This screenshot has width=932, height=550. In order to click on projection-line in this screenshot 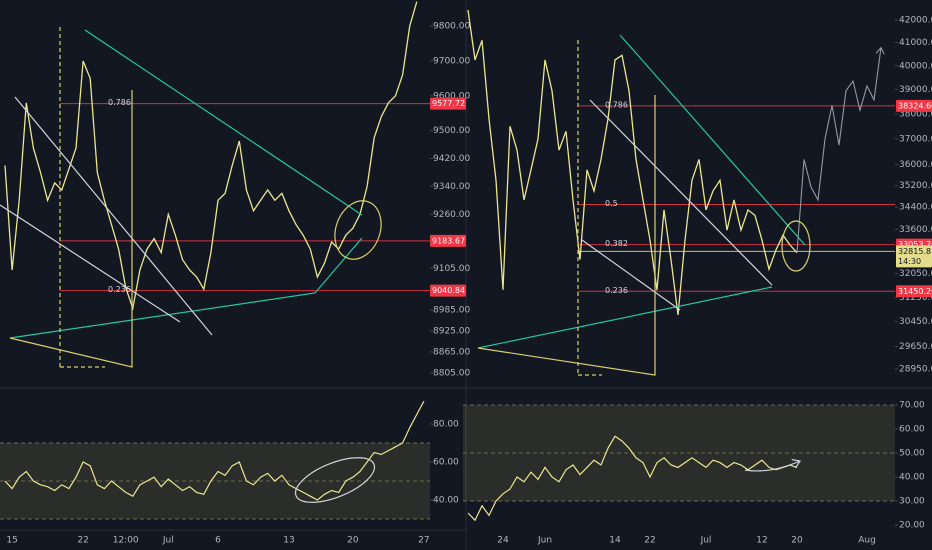, I will do `click(838, 150)`.